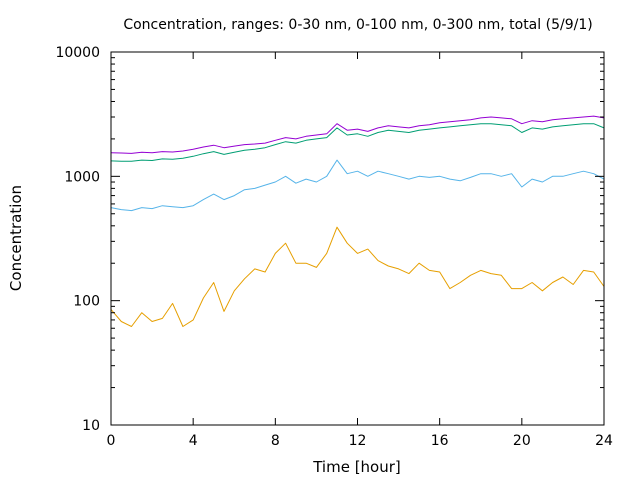 Image resolution: width=640 pixels, height=480 pixels. Describe the element at coordinates (356, 467) in the screenshot. I see `x-axis-label: Time [hour]` at that location.